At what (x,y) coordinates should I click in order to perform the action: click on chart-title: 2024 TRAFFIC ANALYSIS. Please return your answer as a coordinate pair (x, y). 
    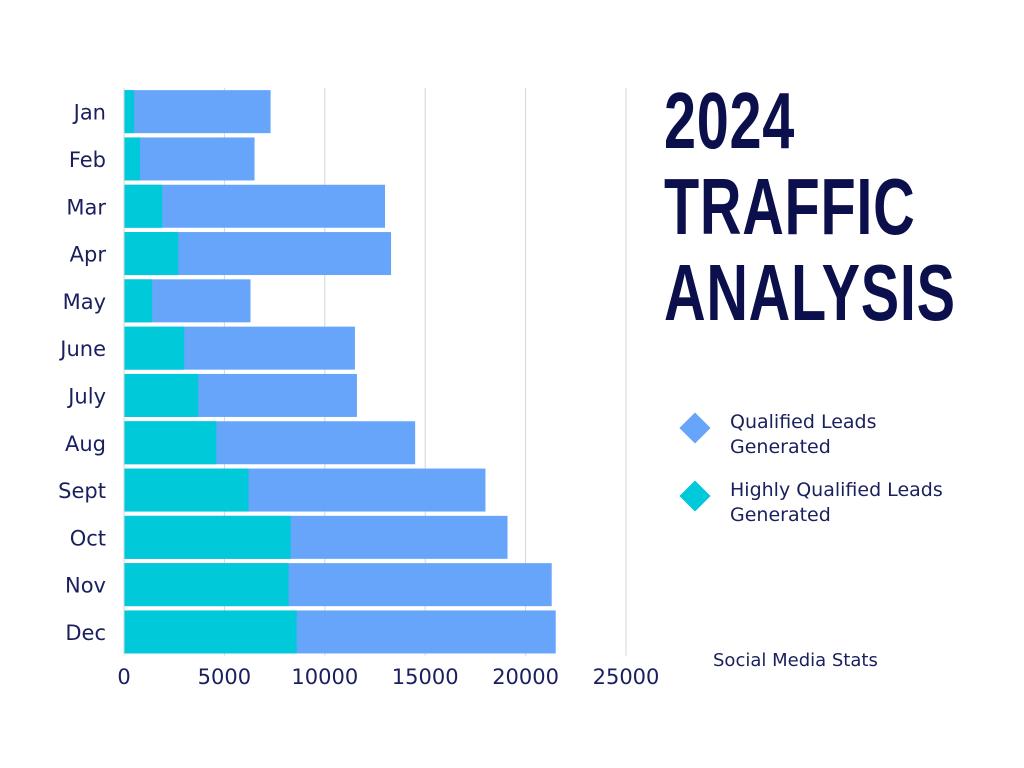
    Looking at the image, I should click on (810, 207).